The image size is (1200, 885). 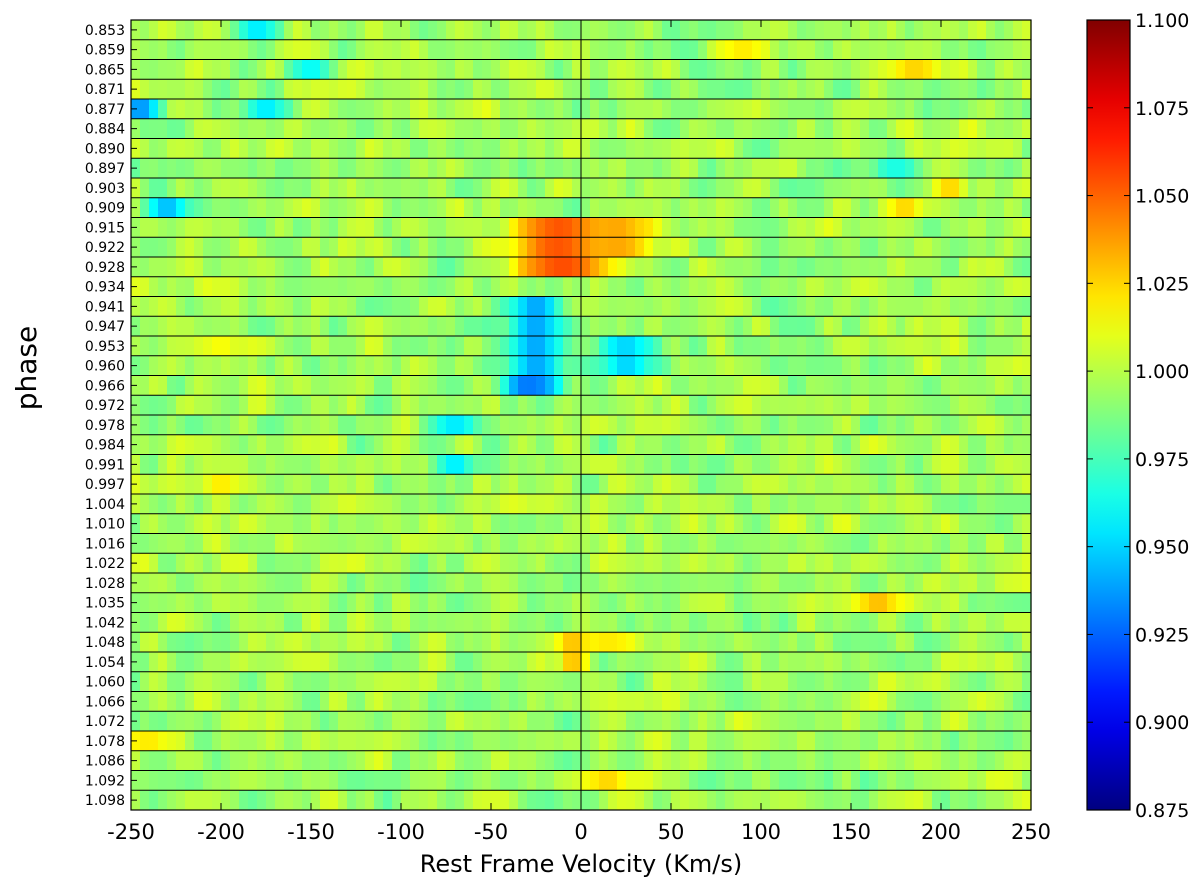 What do you see at coordinates (851, 832) in the screenshot?
I see `x-tick-label: 150` at bounding box center [851, 832].